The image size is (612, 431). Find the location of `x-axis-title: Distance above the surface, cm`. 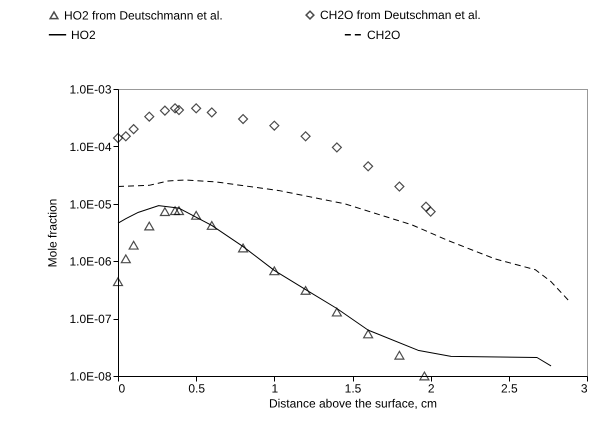

x-axis-title: Distance above the surface, cm is located at coordinates (353, 403).